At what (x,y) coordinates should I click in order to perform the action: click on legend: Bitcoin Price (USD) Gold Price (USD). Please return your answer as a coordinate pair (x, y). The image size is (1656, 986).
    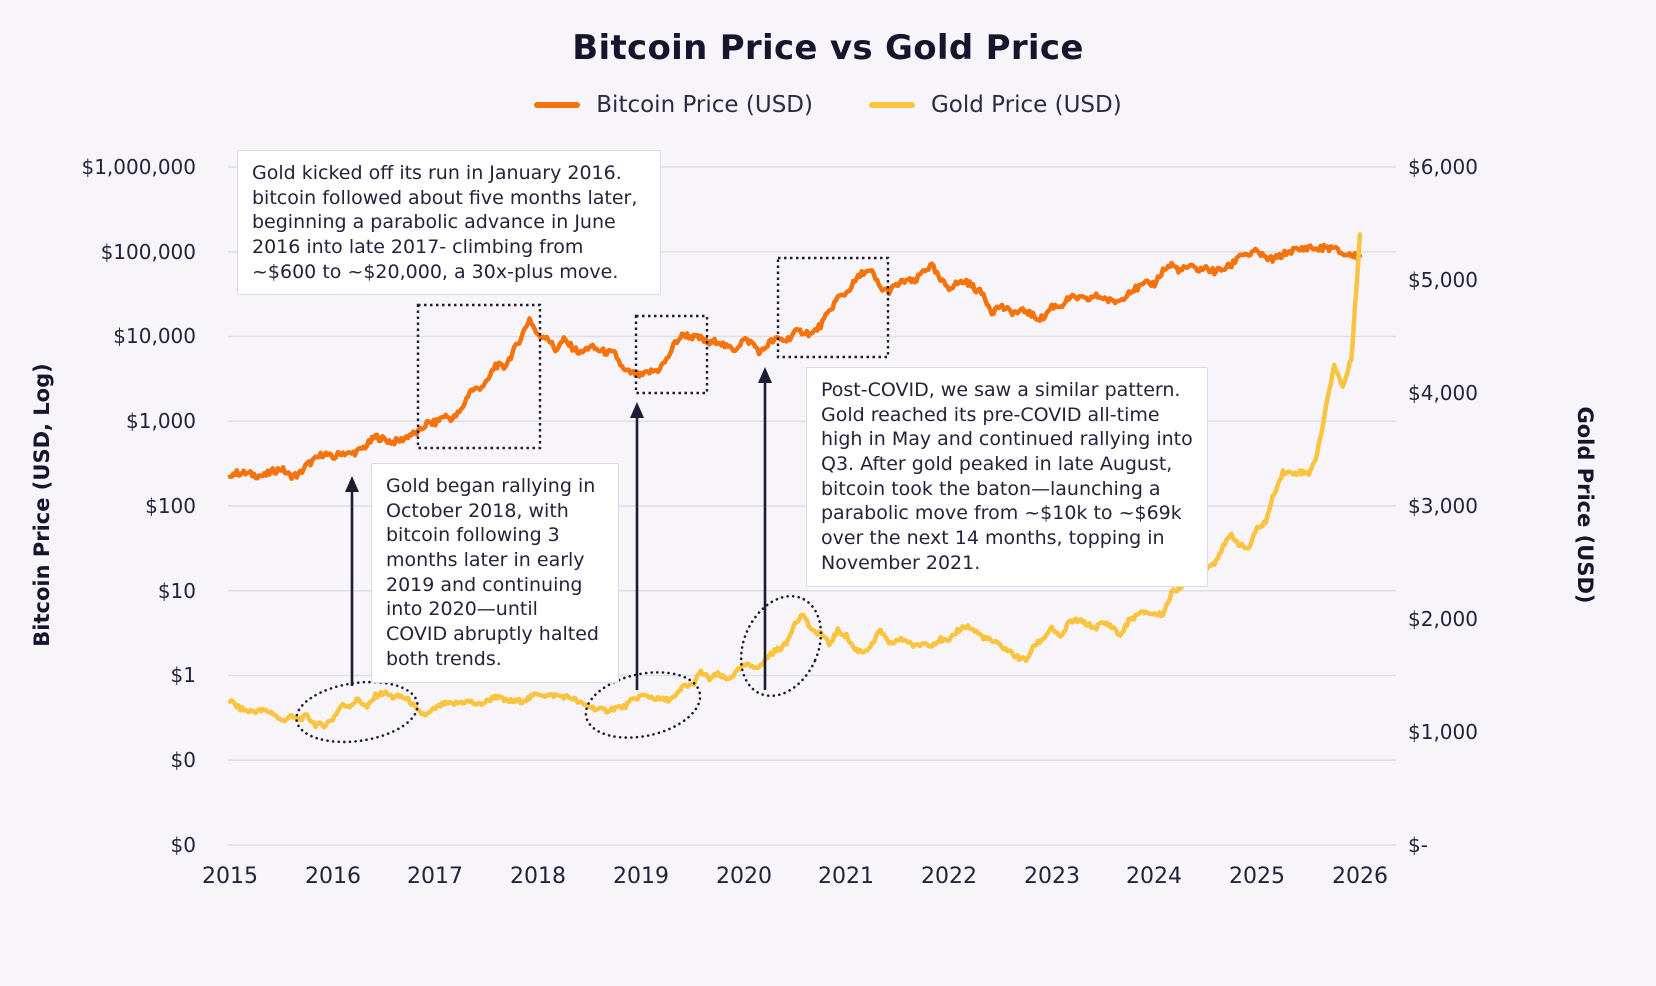
    Looking at the image, I should click on (828, 105).